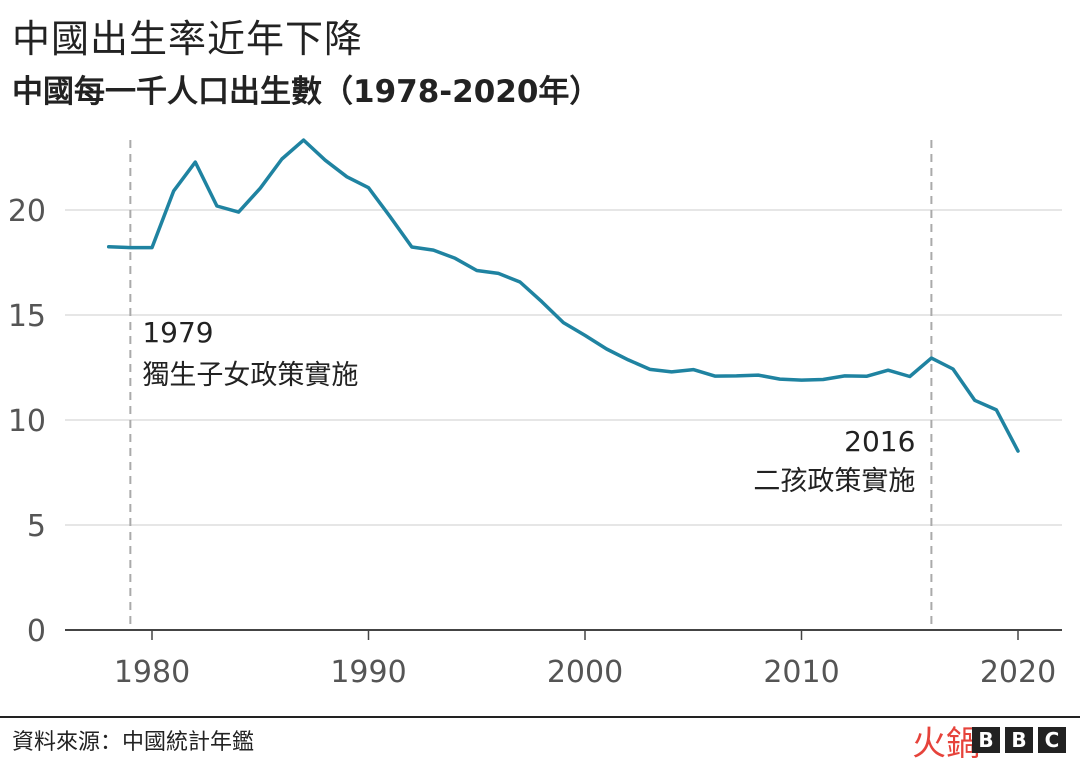 The image size is (1080, 765). Describe the element at coordinates (540, 717) in the screenshot. I see `footer-divider` at that location.